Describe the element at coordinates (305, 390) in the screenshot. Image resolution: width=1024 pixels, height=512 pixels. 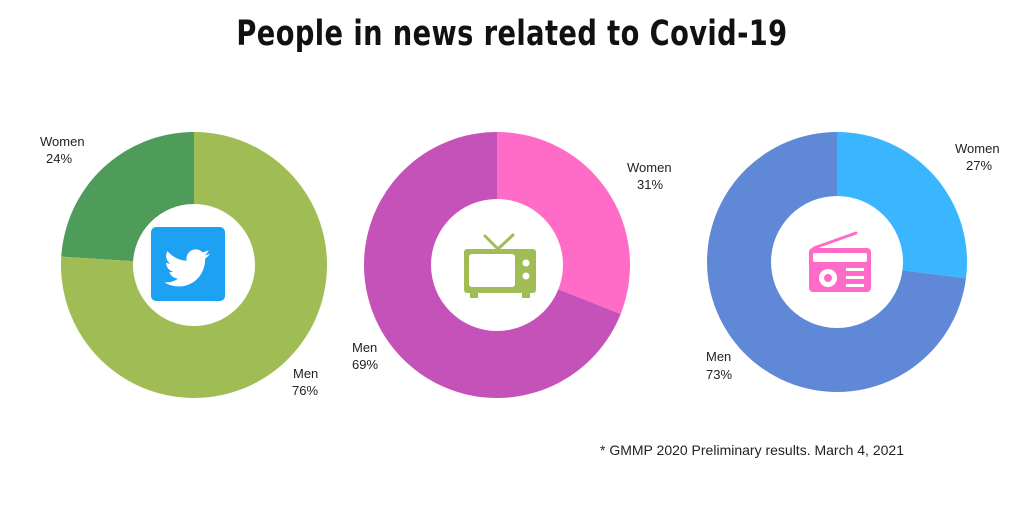
I see `label-men-value: 76%` at that location.